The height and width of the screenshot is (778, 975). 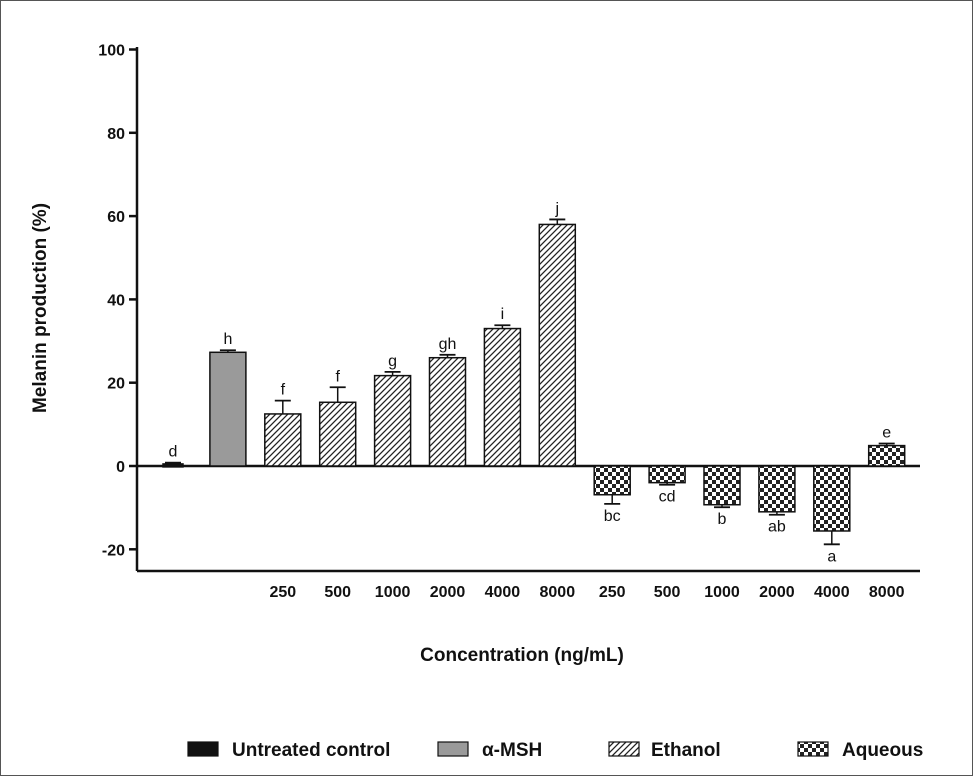 What do you see at coordinates (120, 467) in the screenshot?
I see `y-tick-label: 0` at bounding box center [120, 467].